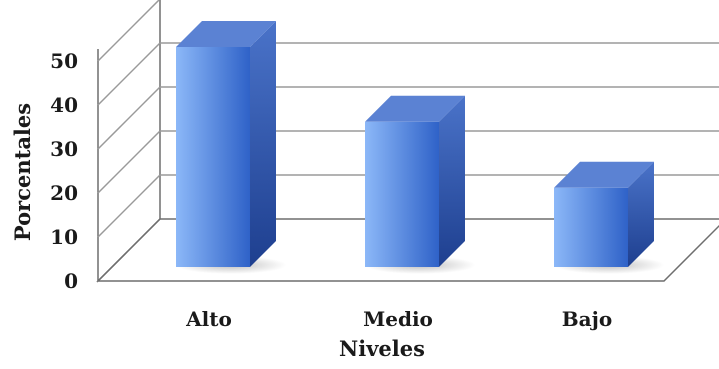  I want to click on x-tick-label: Alto, so click(208, 319).